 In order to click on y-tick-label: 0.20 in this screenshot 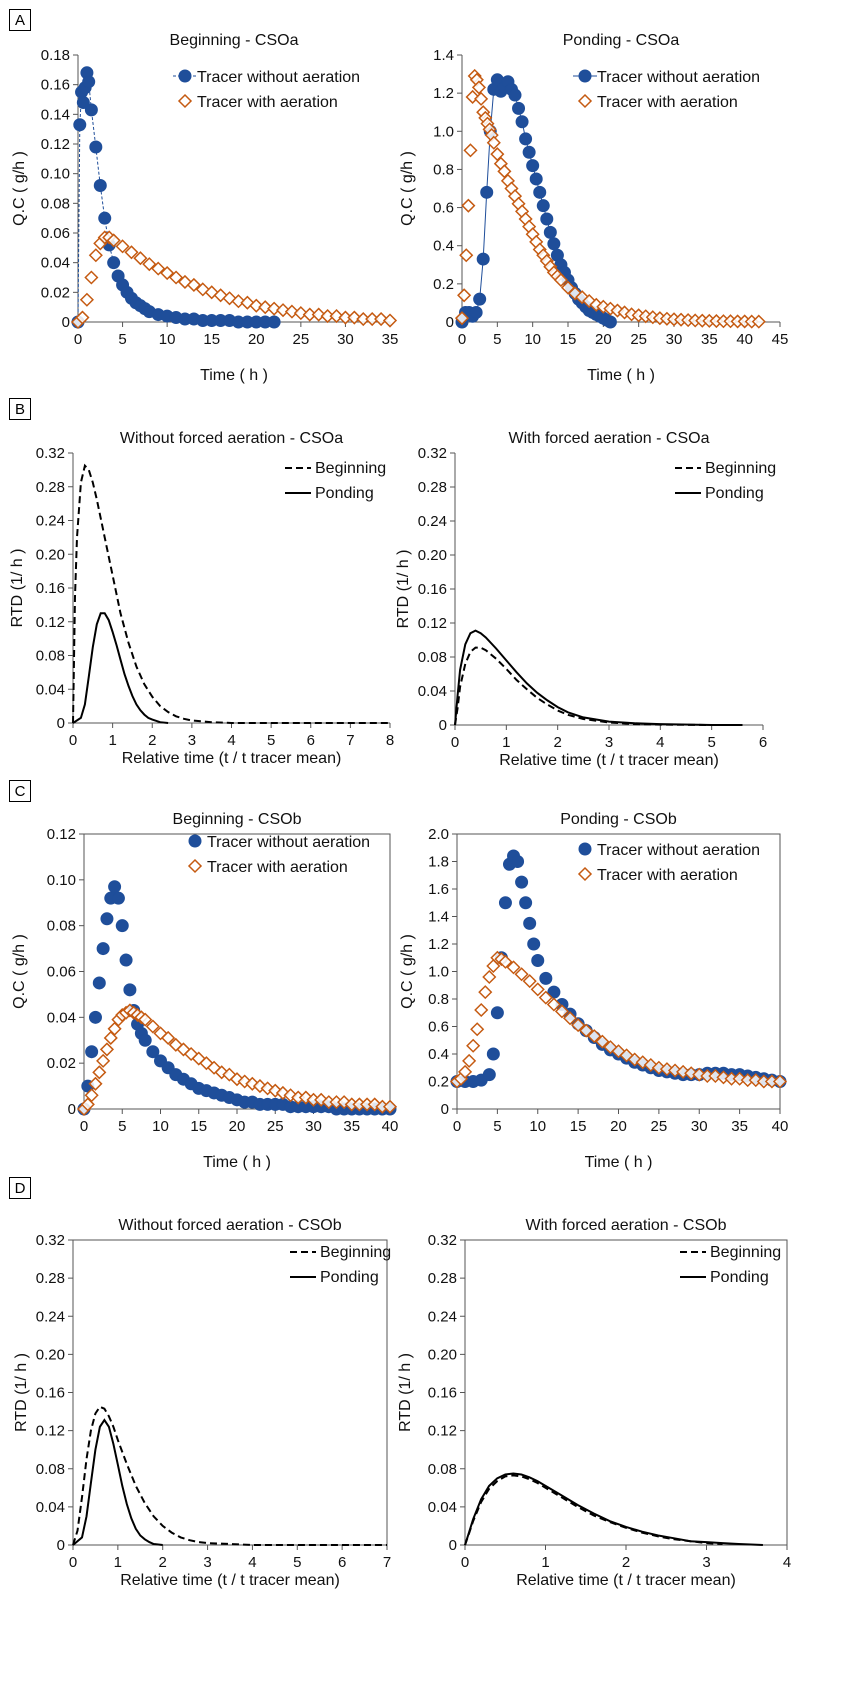, I will do `click(432, 555)`.